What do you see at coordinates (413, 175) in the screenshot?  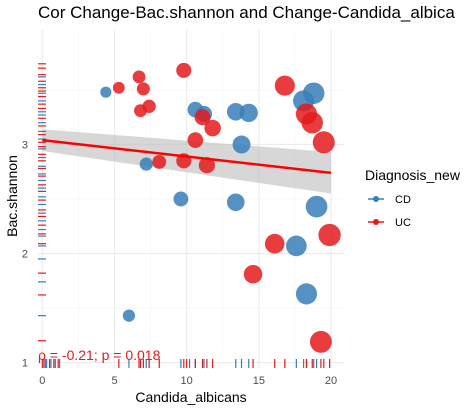 I see `legend-title: Diagnosis_new` at bounding box center [413, 175].